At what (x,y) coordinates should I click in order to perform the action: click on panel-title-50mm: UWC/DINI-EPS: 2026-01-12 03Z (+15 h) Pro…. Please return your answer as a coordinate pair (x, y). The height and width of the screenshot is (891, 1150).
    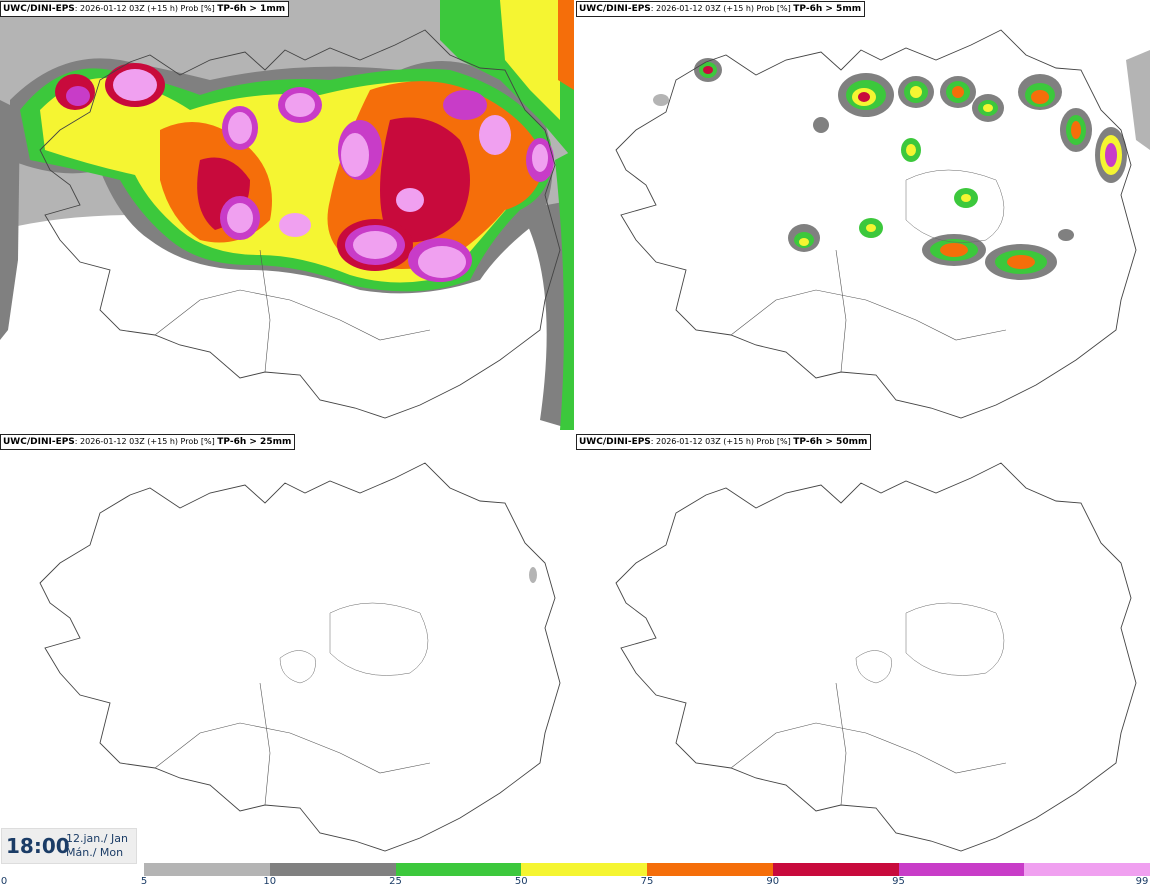
    Looking at the image, I should click on (724, 442).